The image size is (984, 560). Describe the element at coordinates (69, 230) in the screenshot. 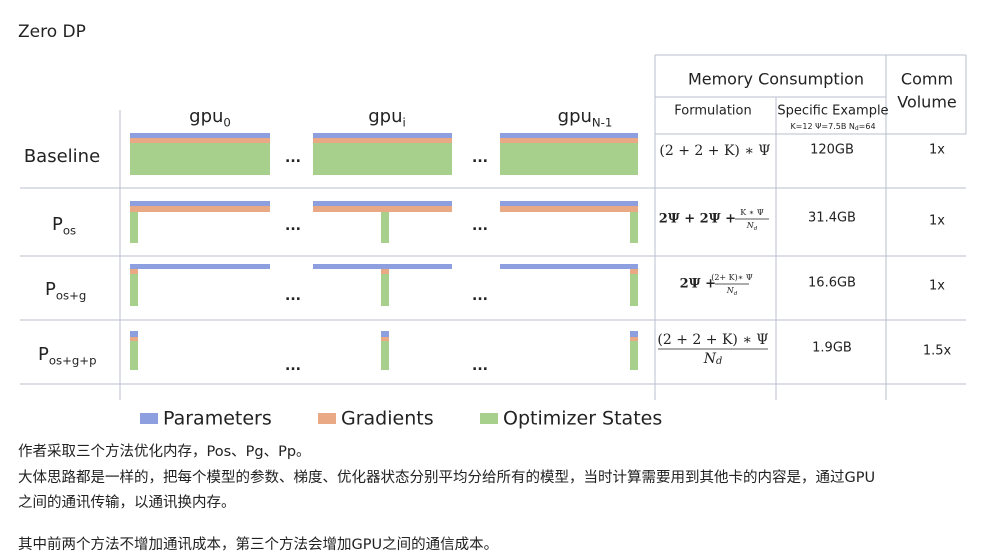

I see `row-label-sub: os` at that location.